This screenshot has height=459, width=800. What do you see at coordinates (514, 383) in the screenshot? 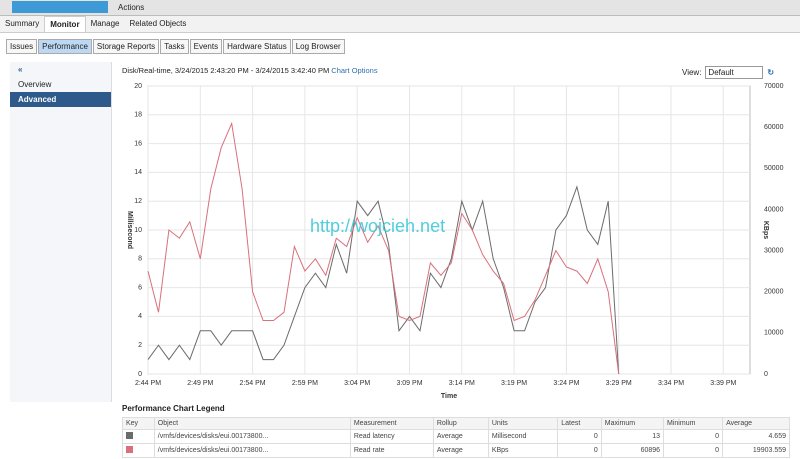
I see `x-tick-label: 3:19 PM` at bounding box center [514, 383].